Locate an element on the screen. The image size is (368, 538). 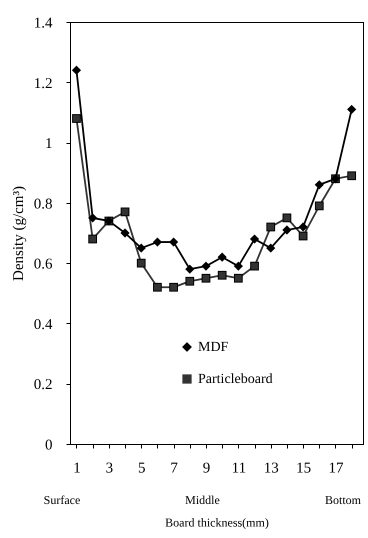
text: Bottom is located at coordinates (343, 500).